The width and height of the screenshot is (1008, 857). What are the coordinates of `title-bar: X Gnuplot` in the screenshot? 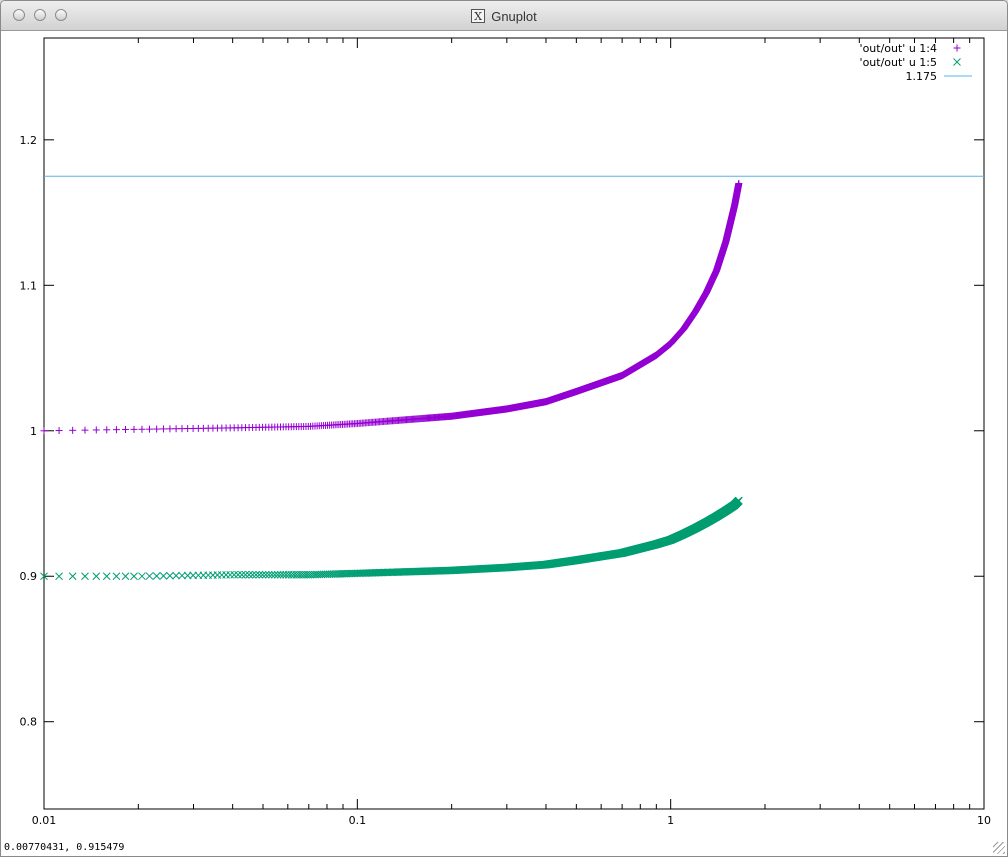 It's located at (504, 16).